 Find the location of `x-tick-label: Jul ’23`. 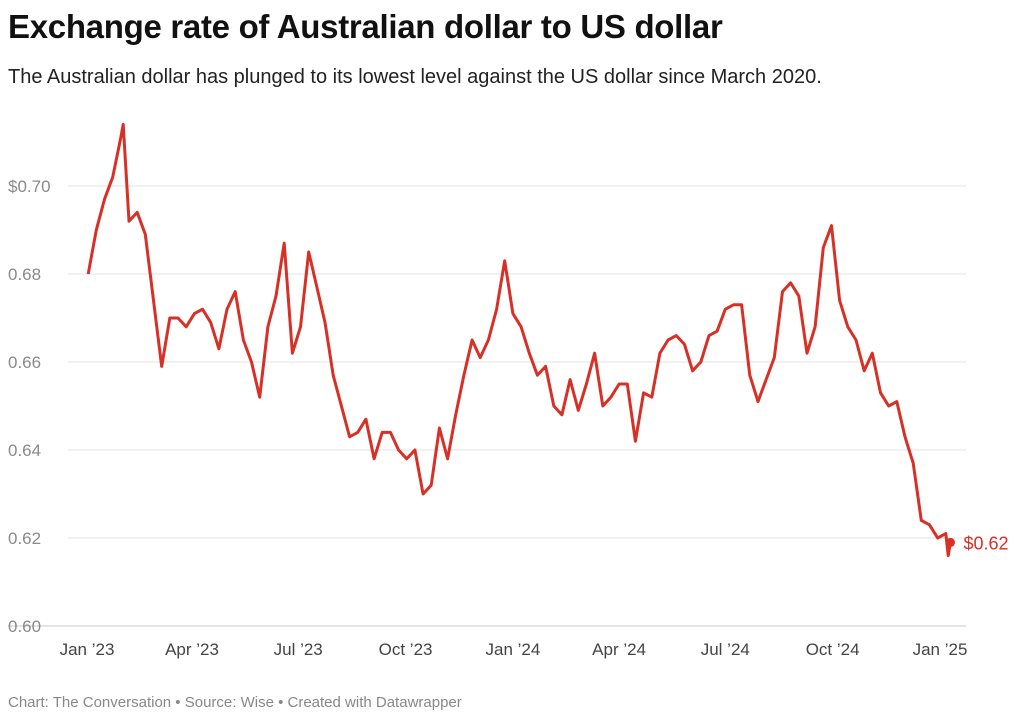

x-tick-label: Jul ’23 is located at coordinates (298, 649).